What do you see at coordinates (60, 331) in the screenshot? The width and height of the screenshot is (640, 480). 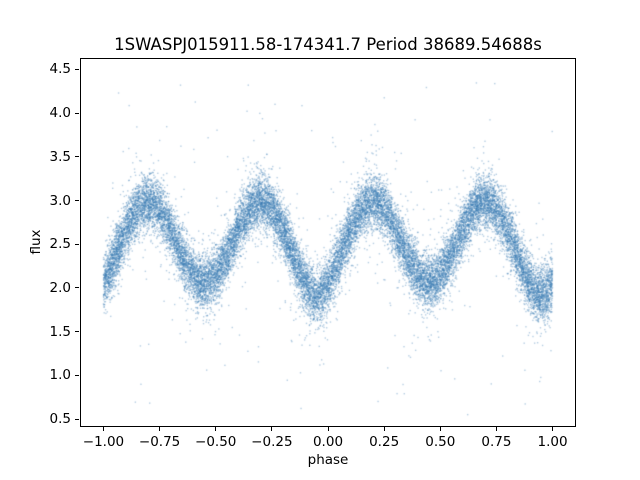 I see `y-tick-label: 1.5` at bounding box center [60, 331].